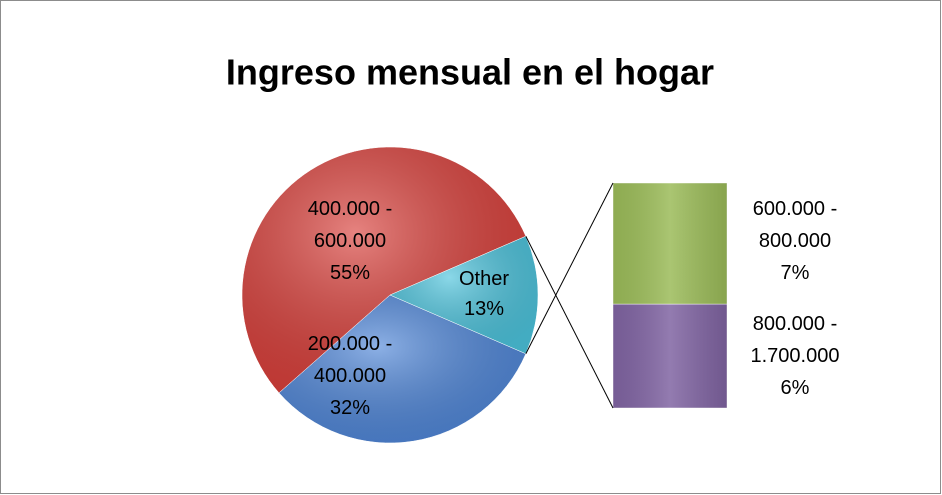 This screenshot has width=942, height=495. I want to click on pie-label: Other 13%, so click(484, 294).